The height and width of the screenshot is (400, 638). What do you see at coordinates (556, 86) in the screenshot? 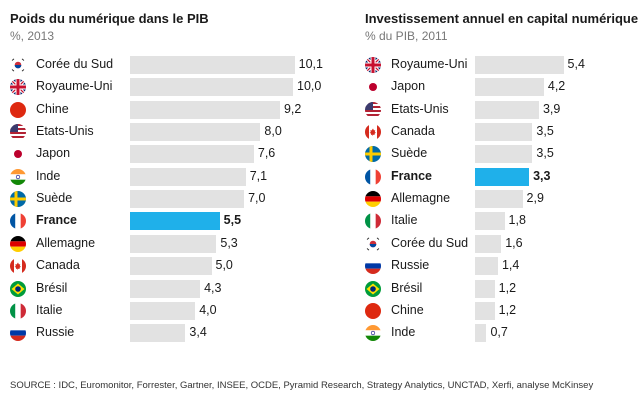
I see `data-label: 4,2` at bounding box center [556, 86].